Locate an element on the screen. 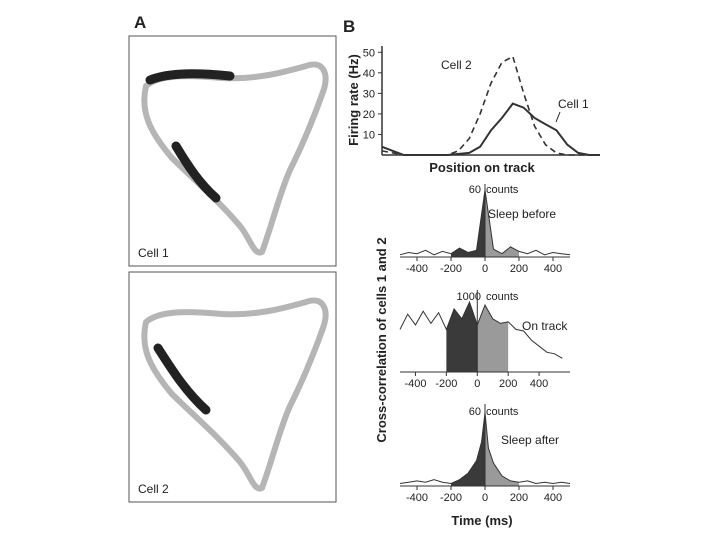 The width and height of the screenshot is (720, 540). place-field-map-cell-2: Cell 2 is located at coordinates (232, 387).